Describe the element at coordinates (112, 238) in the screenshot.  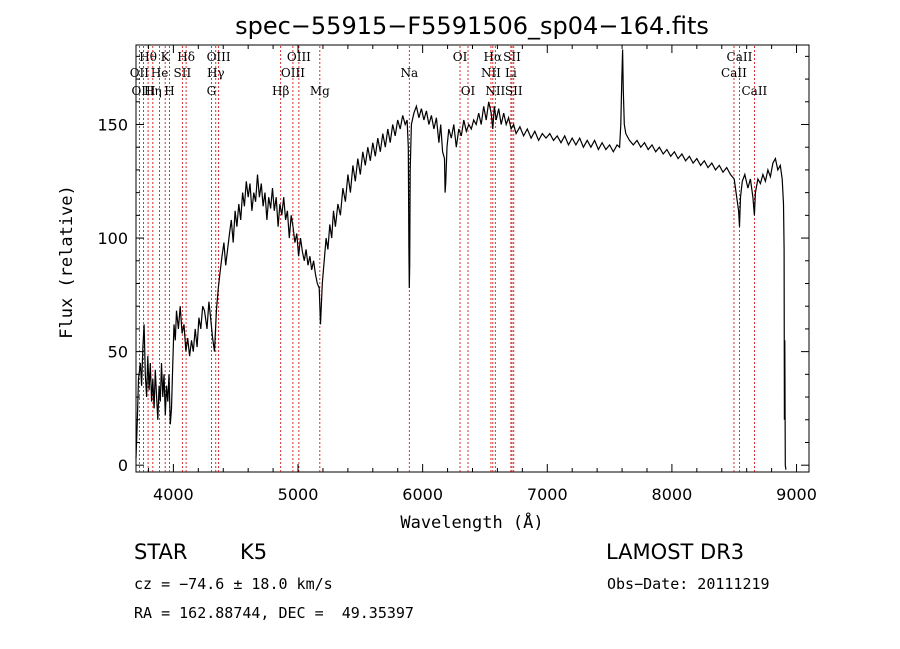
I see `y-tick-label: 100` at that location.